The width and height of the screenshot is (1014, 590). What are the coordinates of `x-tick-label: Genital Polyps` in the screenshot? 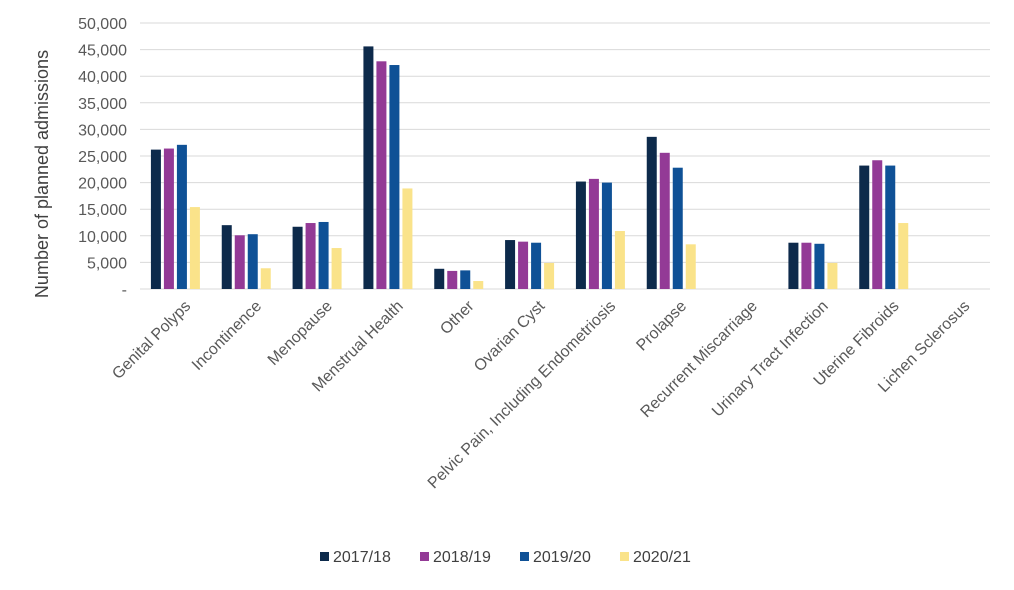 It's located at (151, 340).